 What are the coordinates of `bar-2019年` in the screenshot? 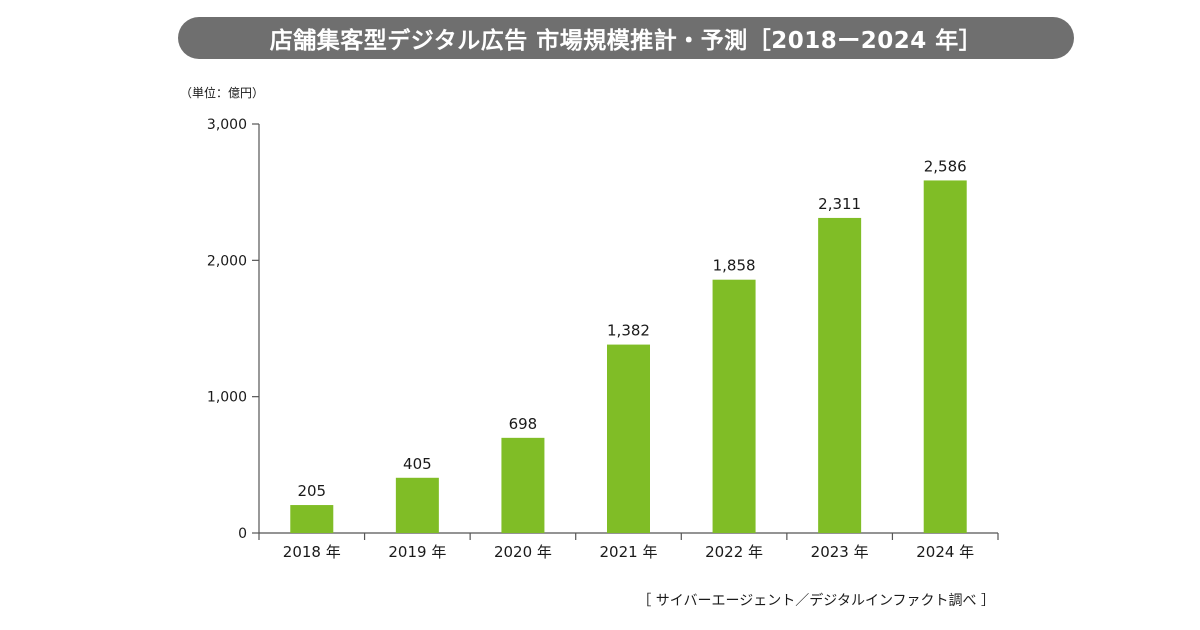 It's located at (417, 505).